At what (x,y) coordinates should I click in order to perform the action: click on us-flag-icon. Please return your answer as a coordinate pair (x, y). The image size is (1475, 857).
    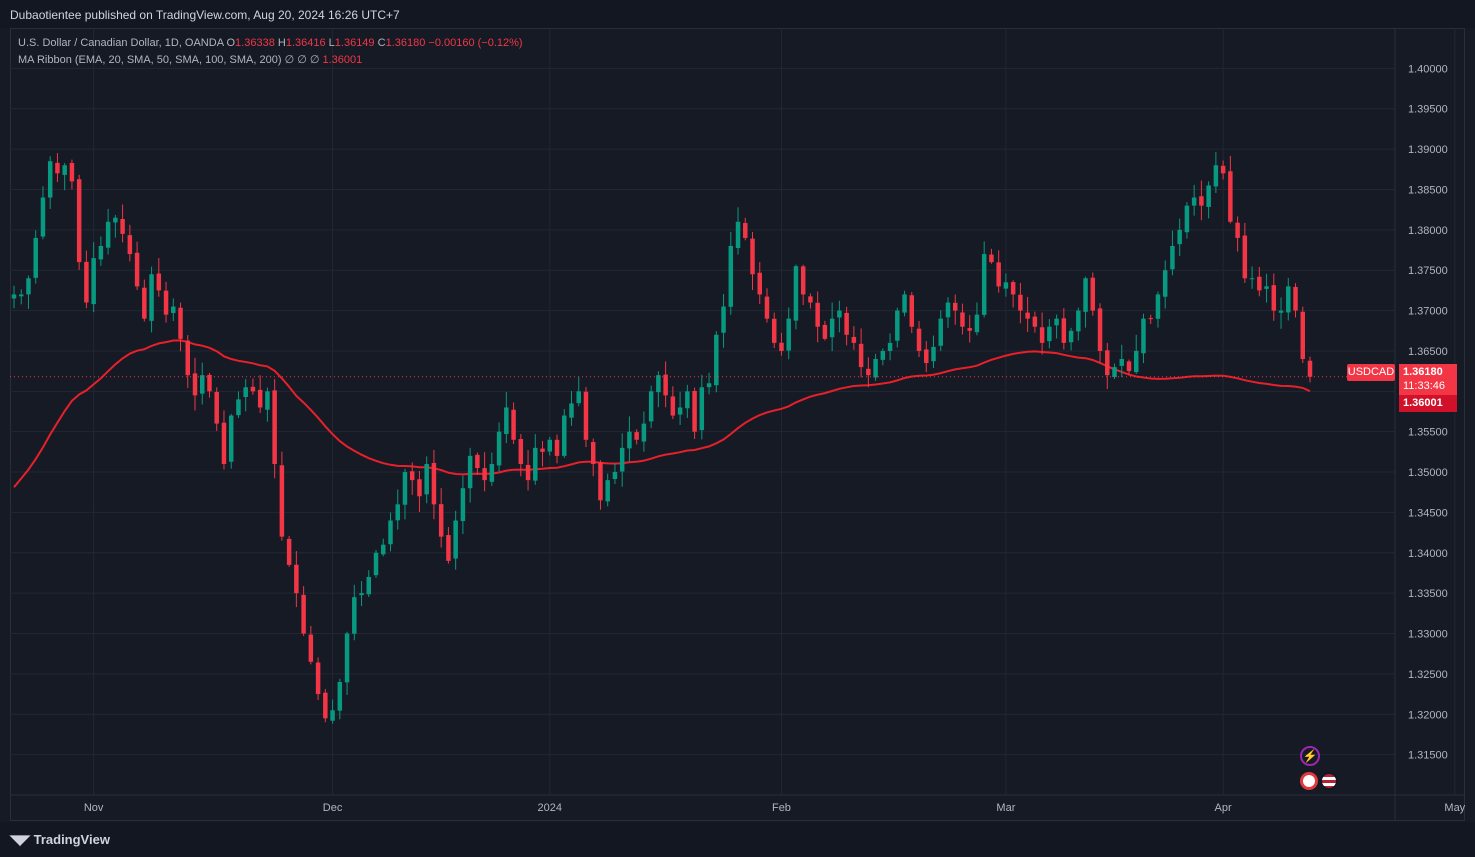
    Looking at the image, I should click on (1329, 781).